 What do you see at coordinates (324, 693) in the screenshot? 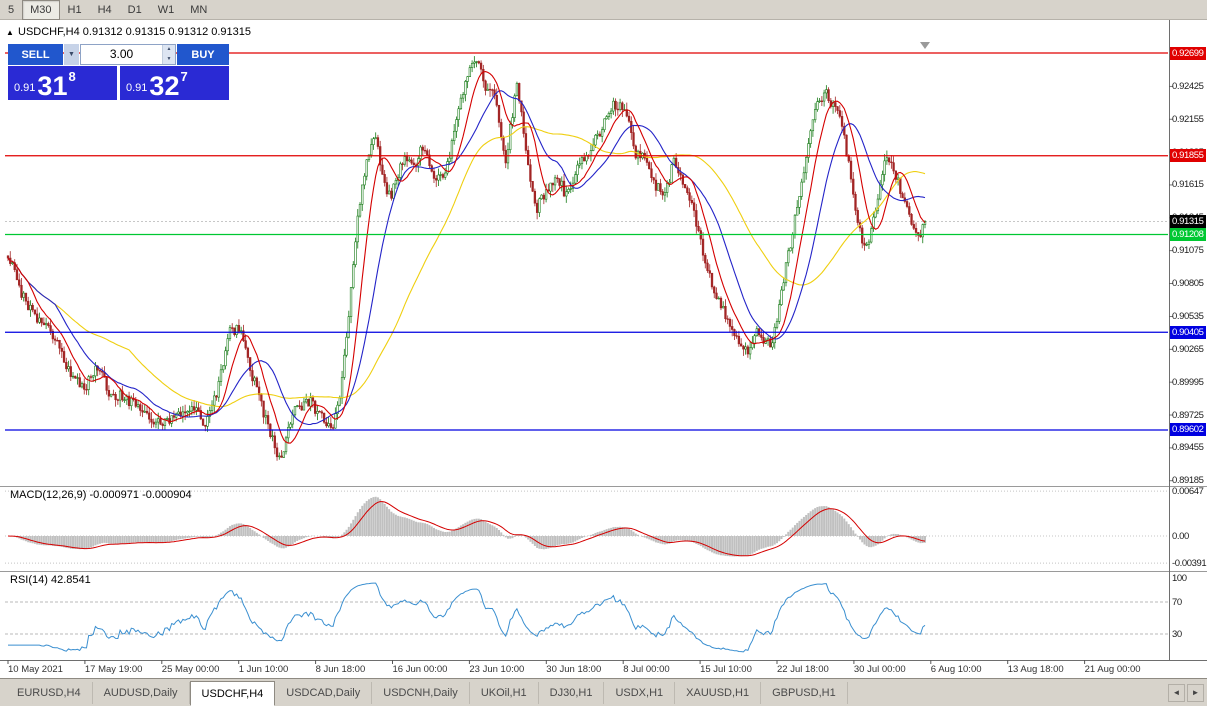
I see `tab-usdcad-daily: USDCAD,Daily` at bounding box center [324, 693].